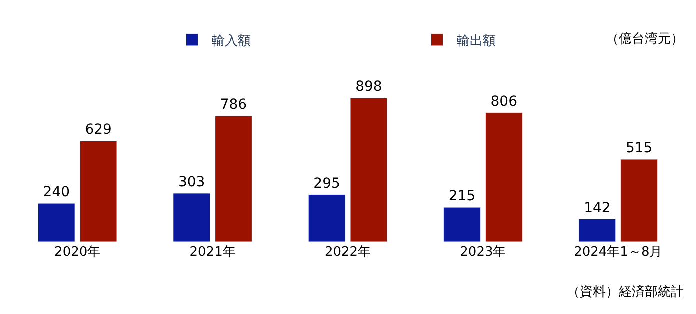  What do you see at coordinates (476, 42) in the screenshot?
I see `legend-label: 輸出額` at bounding box center [476, 42].